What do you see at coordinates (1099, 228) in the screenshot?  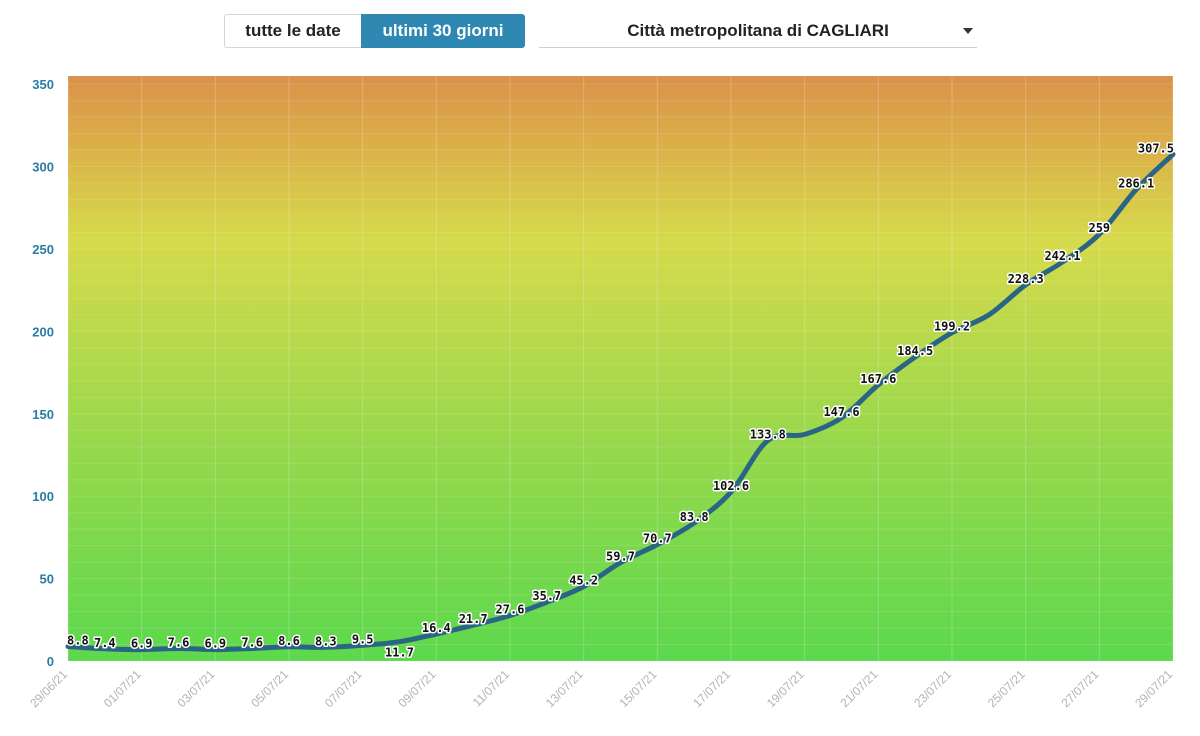 I see `data-label: 259` at bounding box center [1099, 228].